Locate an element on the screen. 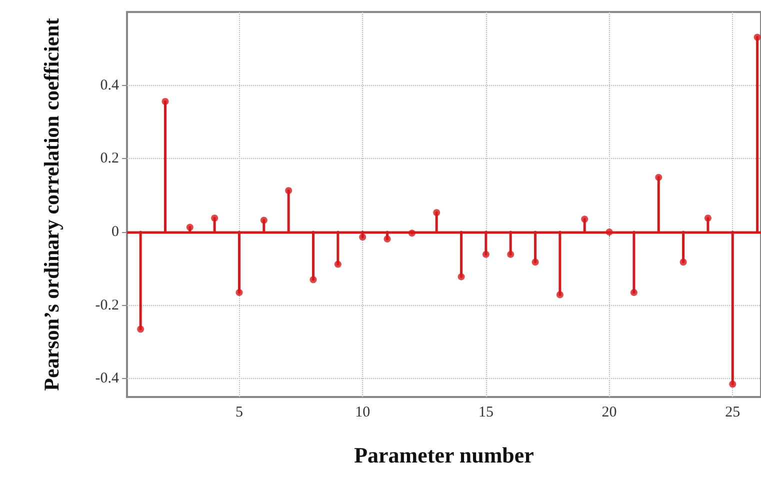 The width and height of the screenshot is (761, 479). x-tick-label: 20 is located at coordinates (609, 412).